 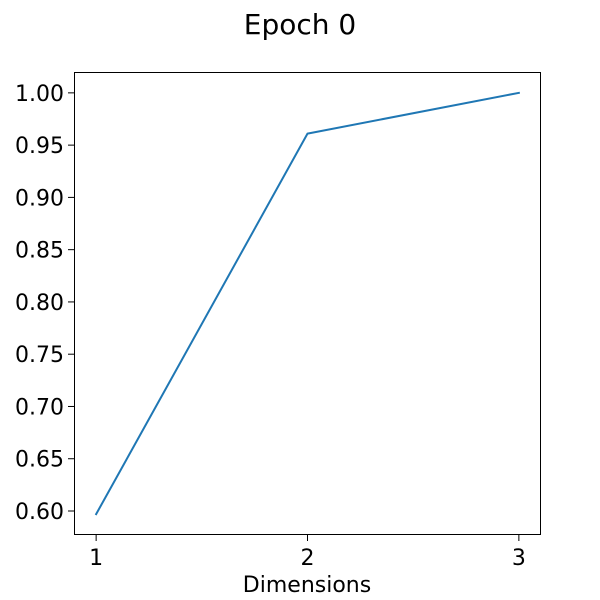 What do you see at coordinates (39, 460) in the screenshot?
I see `y-tick-label: 0.65` at bounding box center [39, 460].